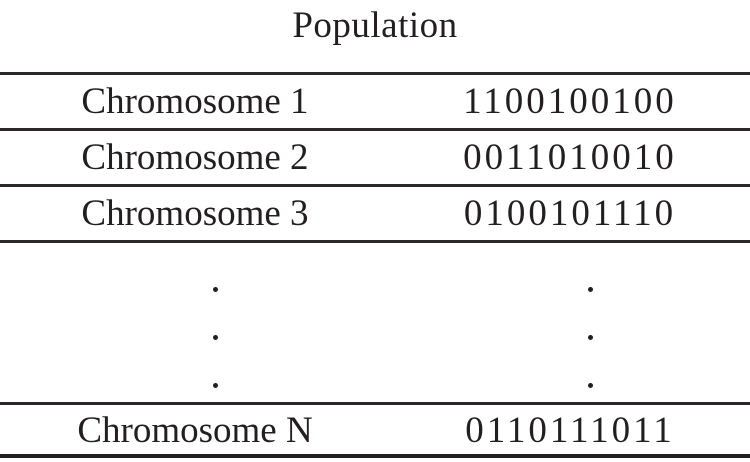 This screenshot has height=462, width=750. Describe the element at coordinates (570, 430) in the screenshot. I see `bit-string-value: 0110111011` at that location.